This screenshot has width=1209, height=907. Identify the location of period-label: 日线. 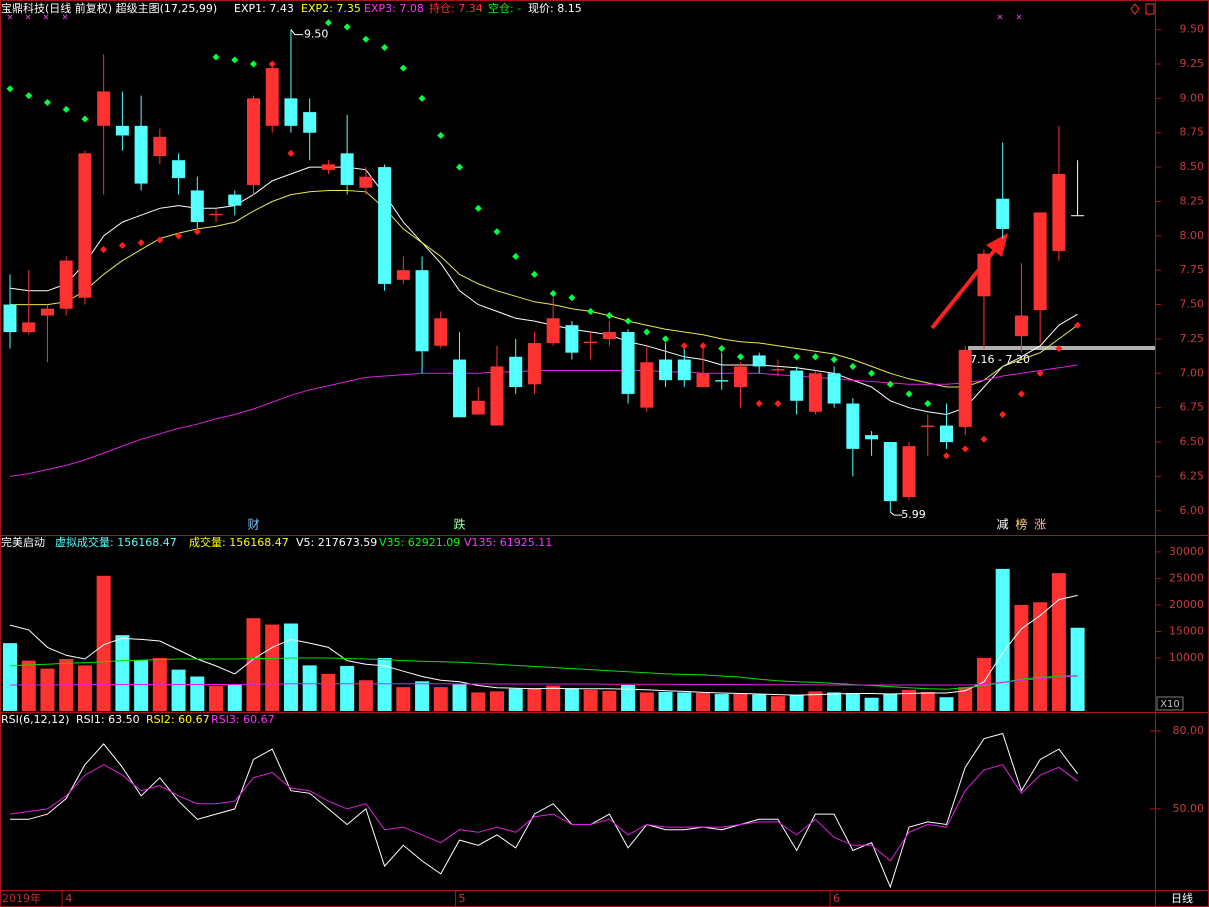
(1182, 898).